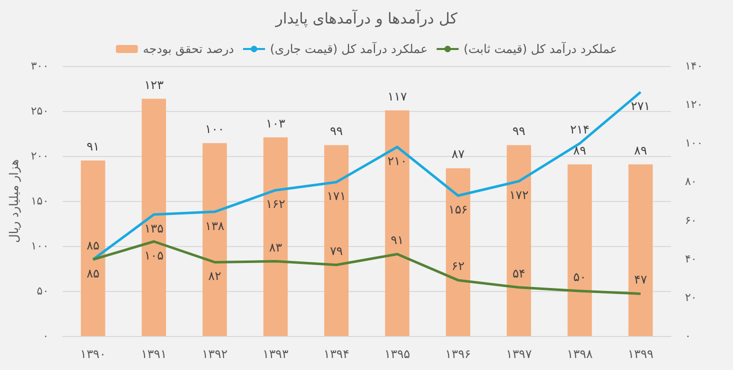 The height and width of the screenshot is (370, 733). I want to click on x-tick-label: ۱۳۹۶, so click(458, 354).